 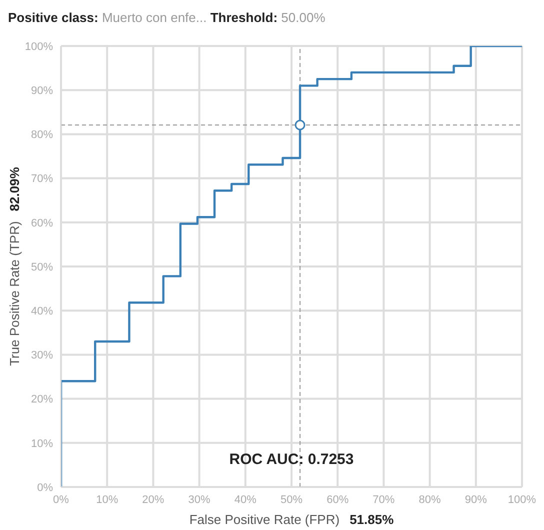 What do you see at coordinates (42, 400) in the screenshot?
I see `y-tick-label: 20%` at bounding box center [42, 400].